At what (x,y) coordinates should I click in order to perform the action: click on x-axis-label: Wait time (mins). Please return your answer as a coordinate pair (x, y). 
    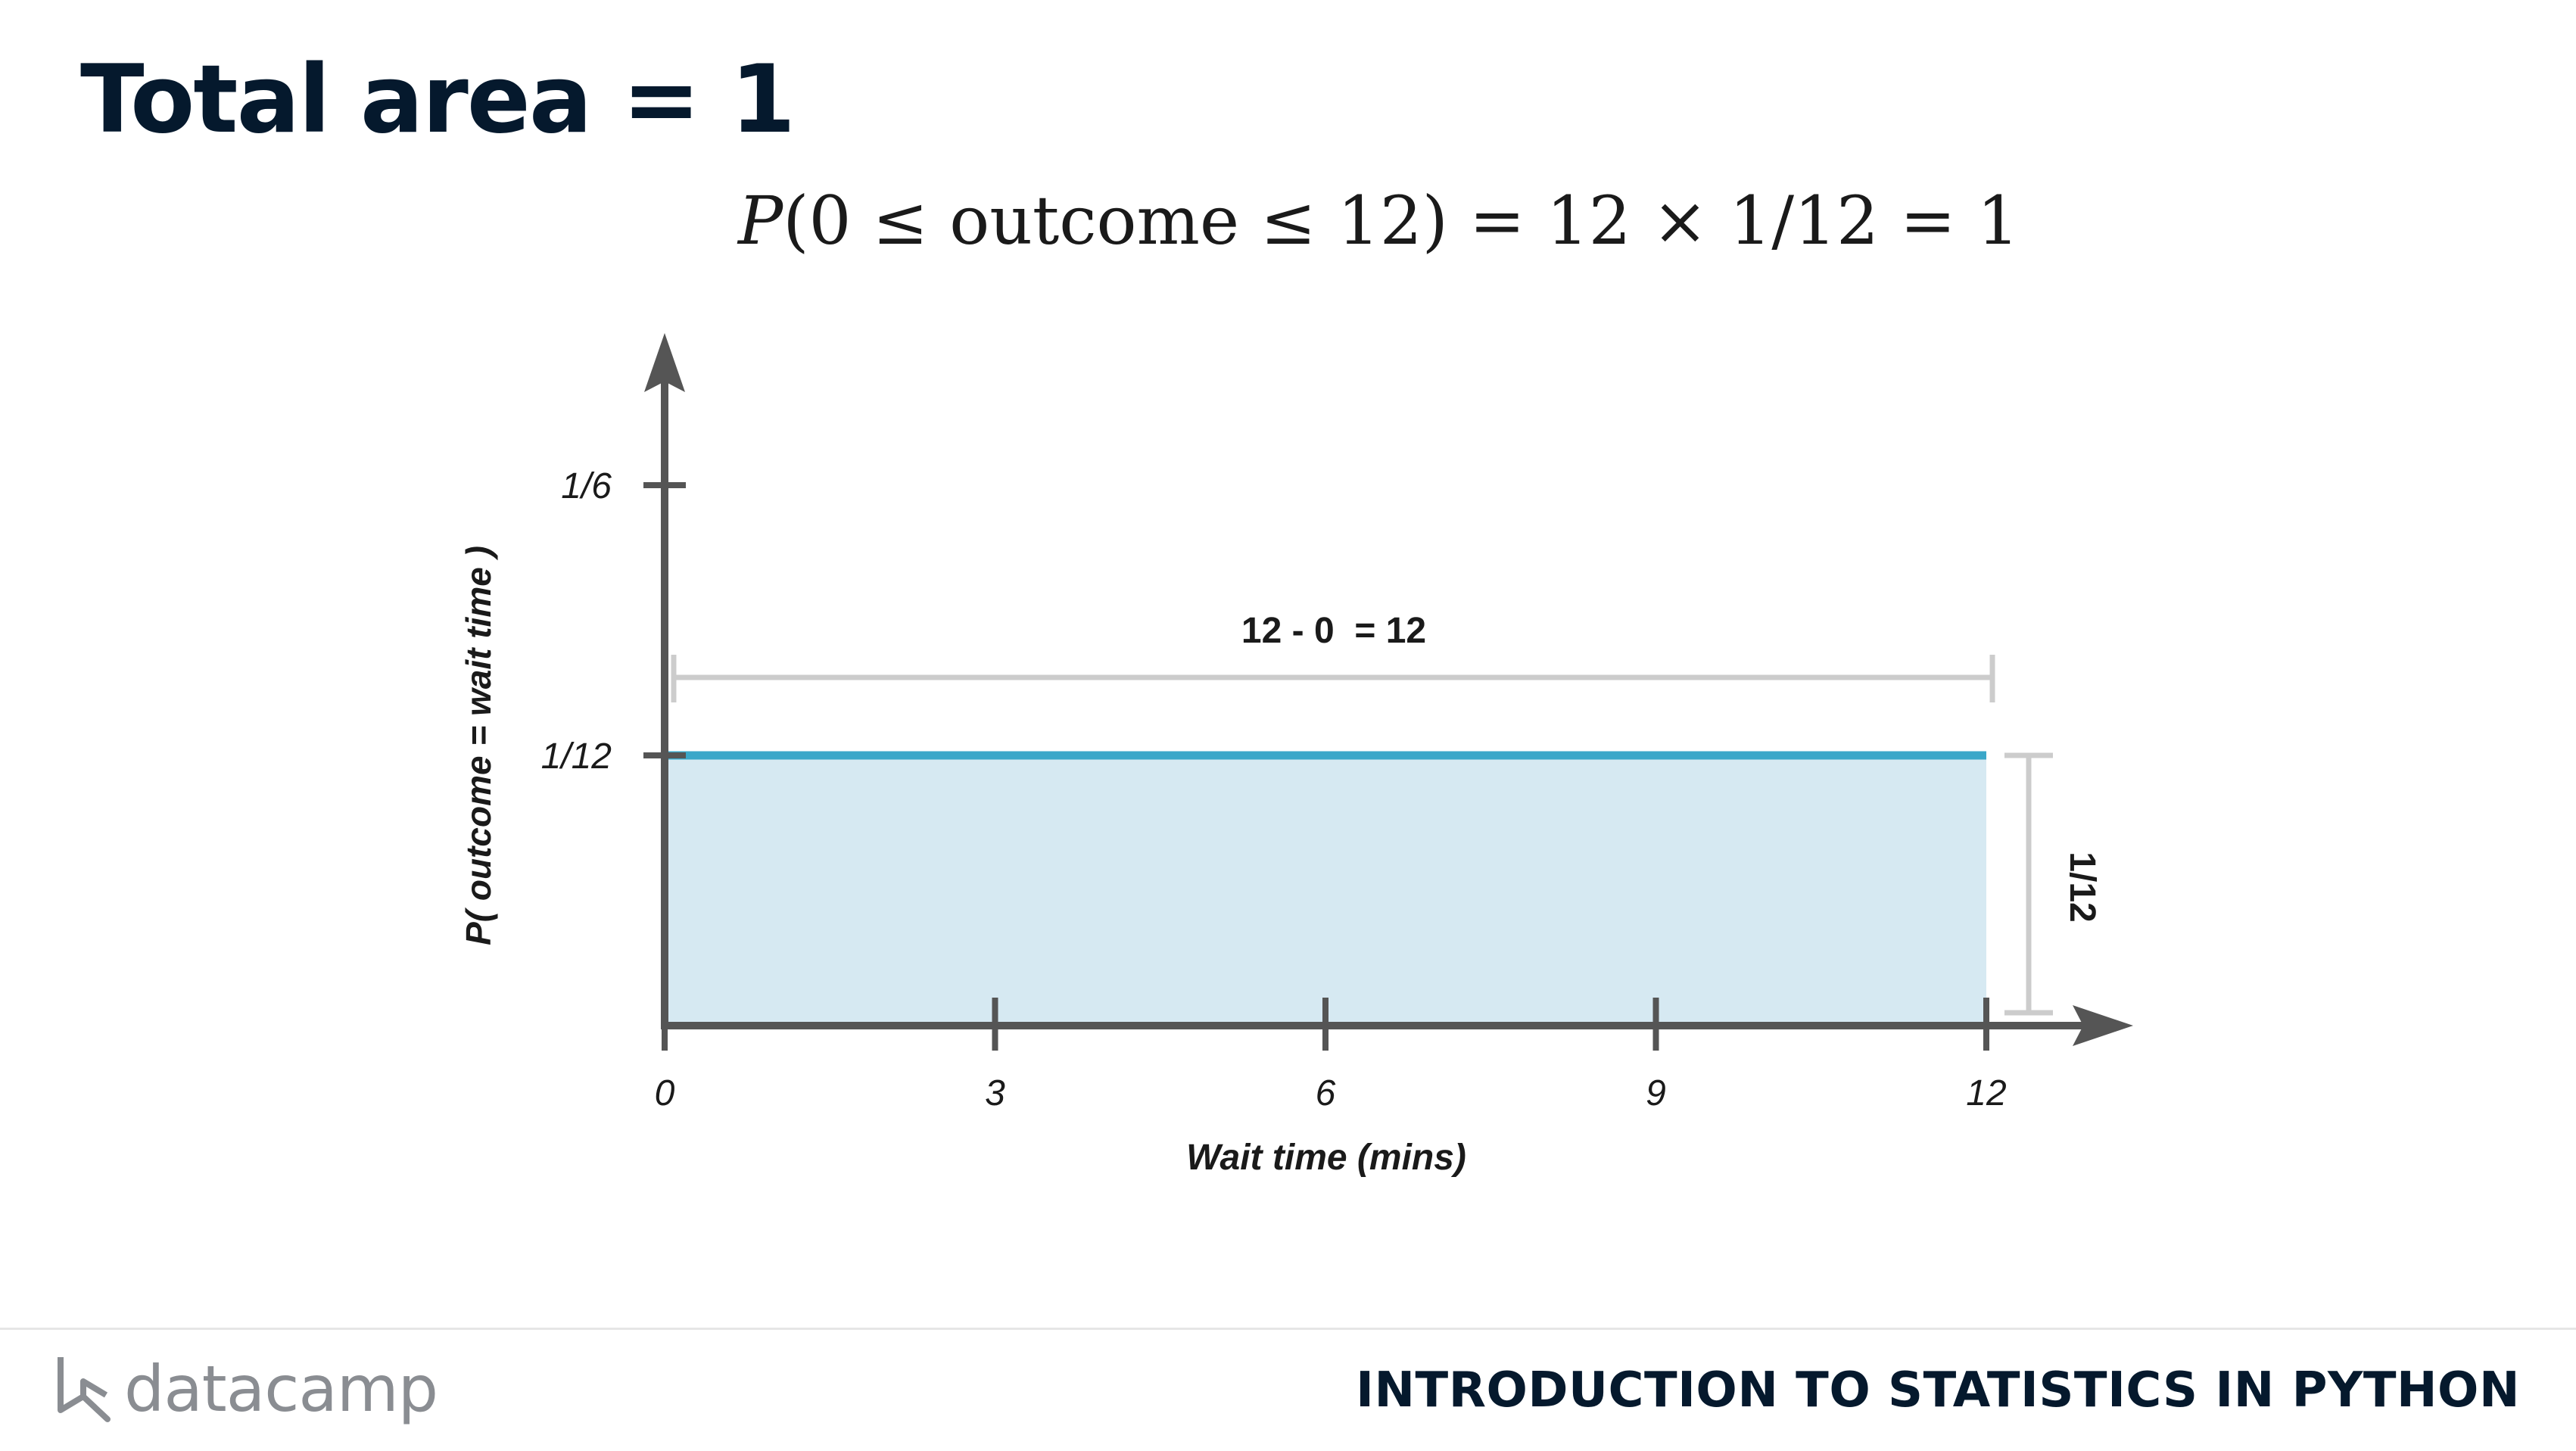
    Looking at the image, I should click on (1326, 1158).